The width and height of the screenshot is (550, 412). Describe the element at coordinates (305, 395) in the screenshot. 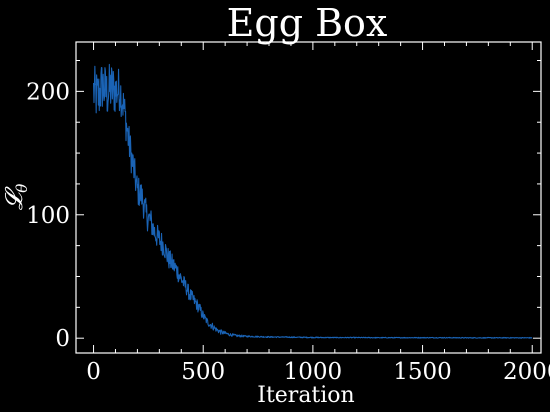

I see `x-axis-label: Iteration` at that location.